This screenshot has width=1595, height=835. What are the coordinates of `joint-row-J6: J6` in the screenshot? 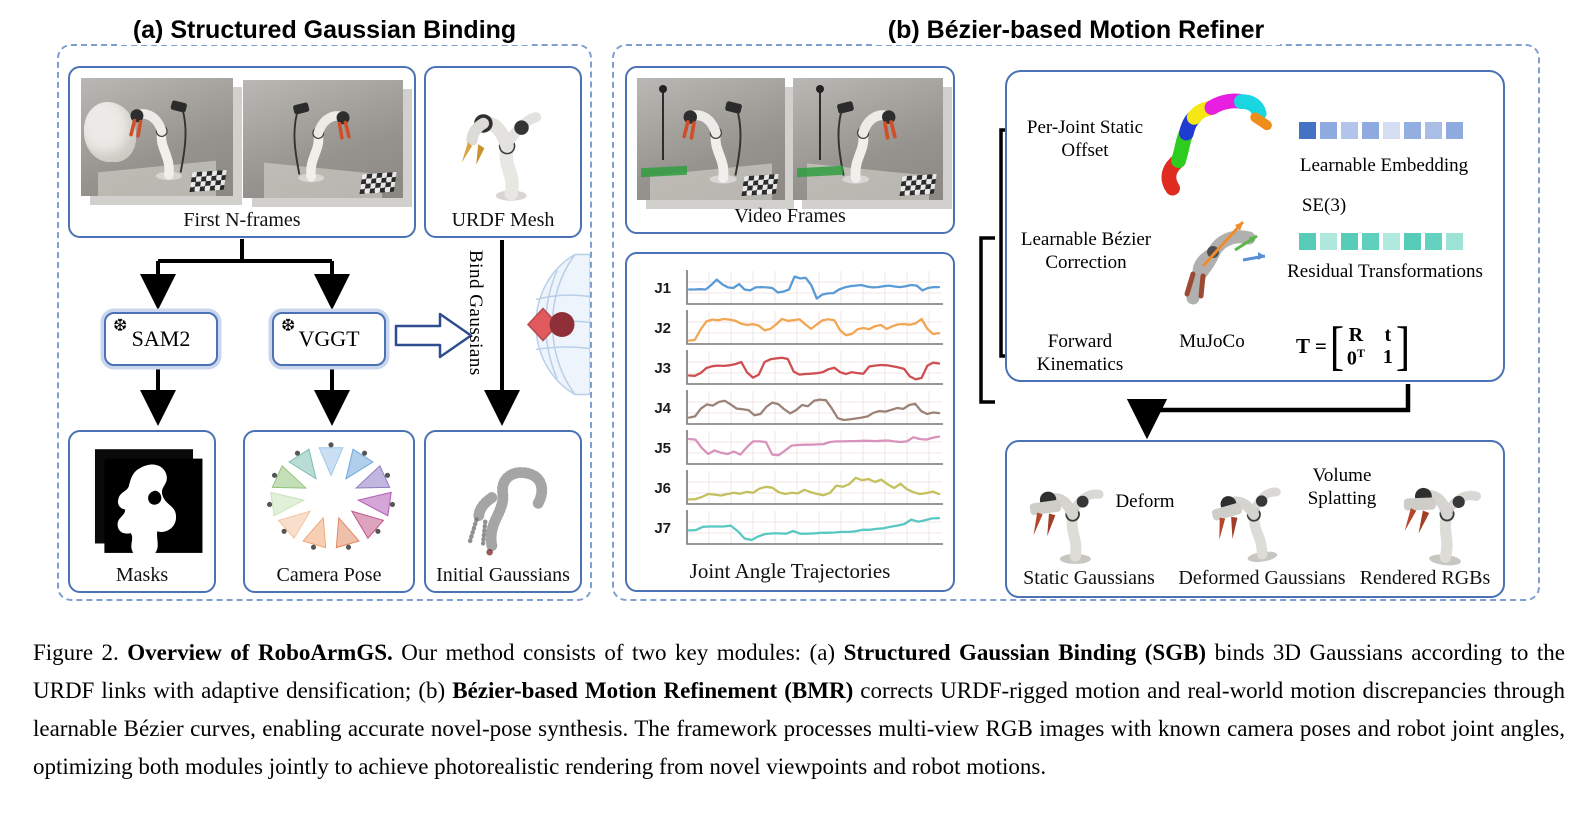 It's located at (792, 488).